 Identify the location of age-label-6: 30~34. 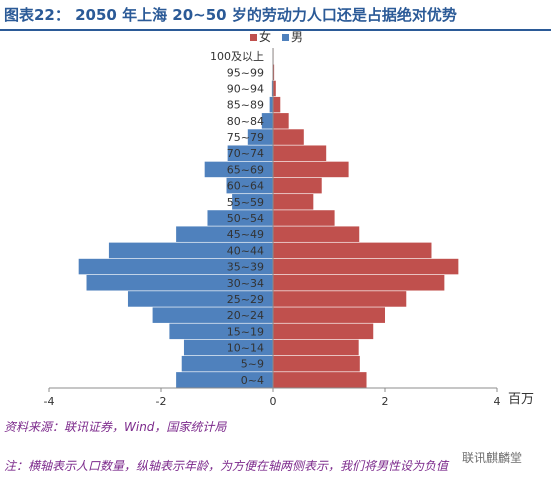
(245, 283).